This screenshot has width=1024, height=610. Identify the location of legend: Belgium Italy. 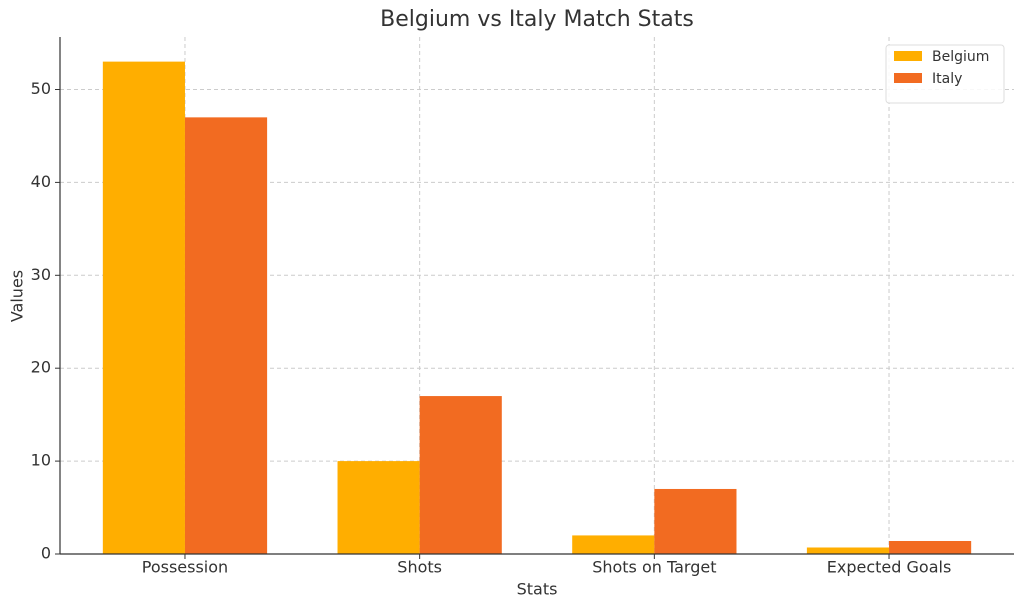
(945, 74).